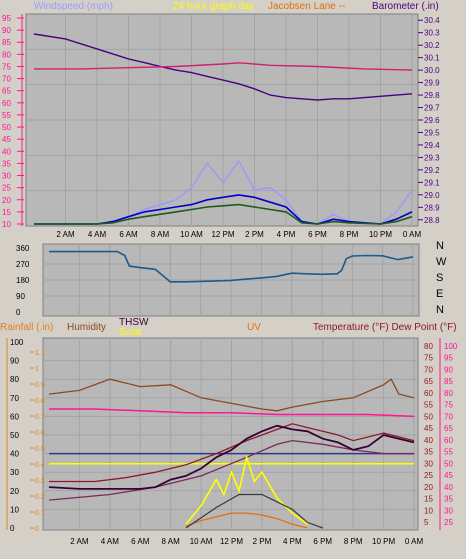 The image size is (466, 559). What do you see at coordinates (40, 481) in the screenshot?
I see `rain-tick-label: 0.3` at bounding box center [40, 481].